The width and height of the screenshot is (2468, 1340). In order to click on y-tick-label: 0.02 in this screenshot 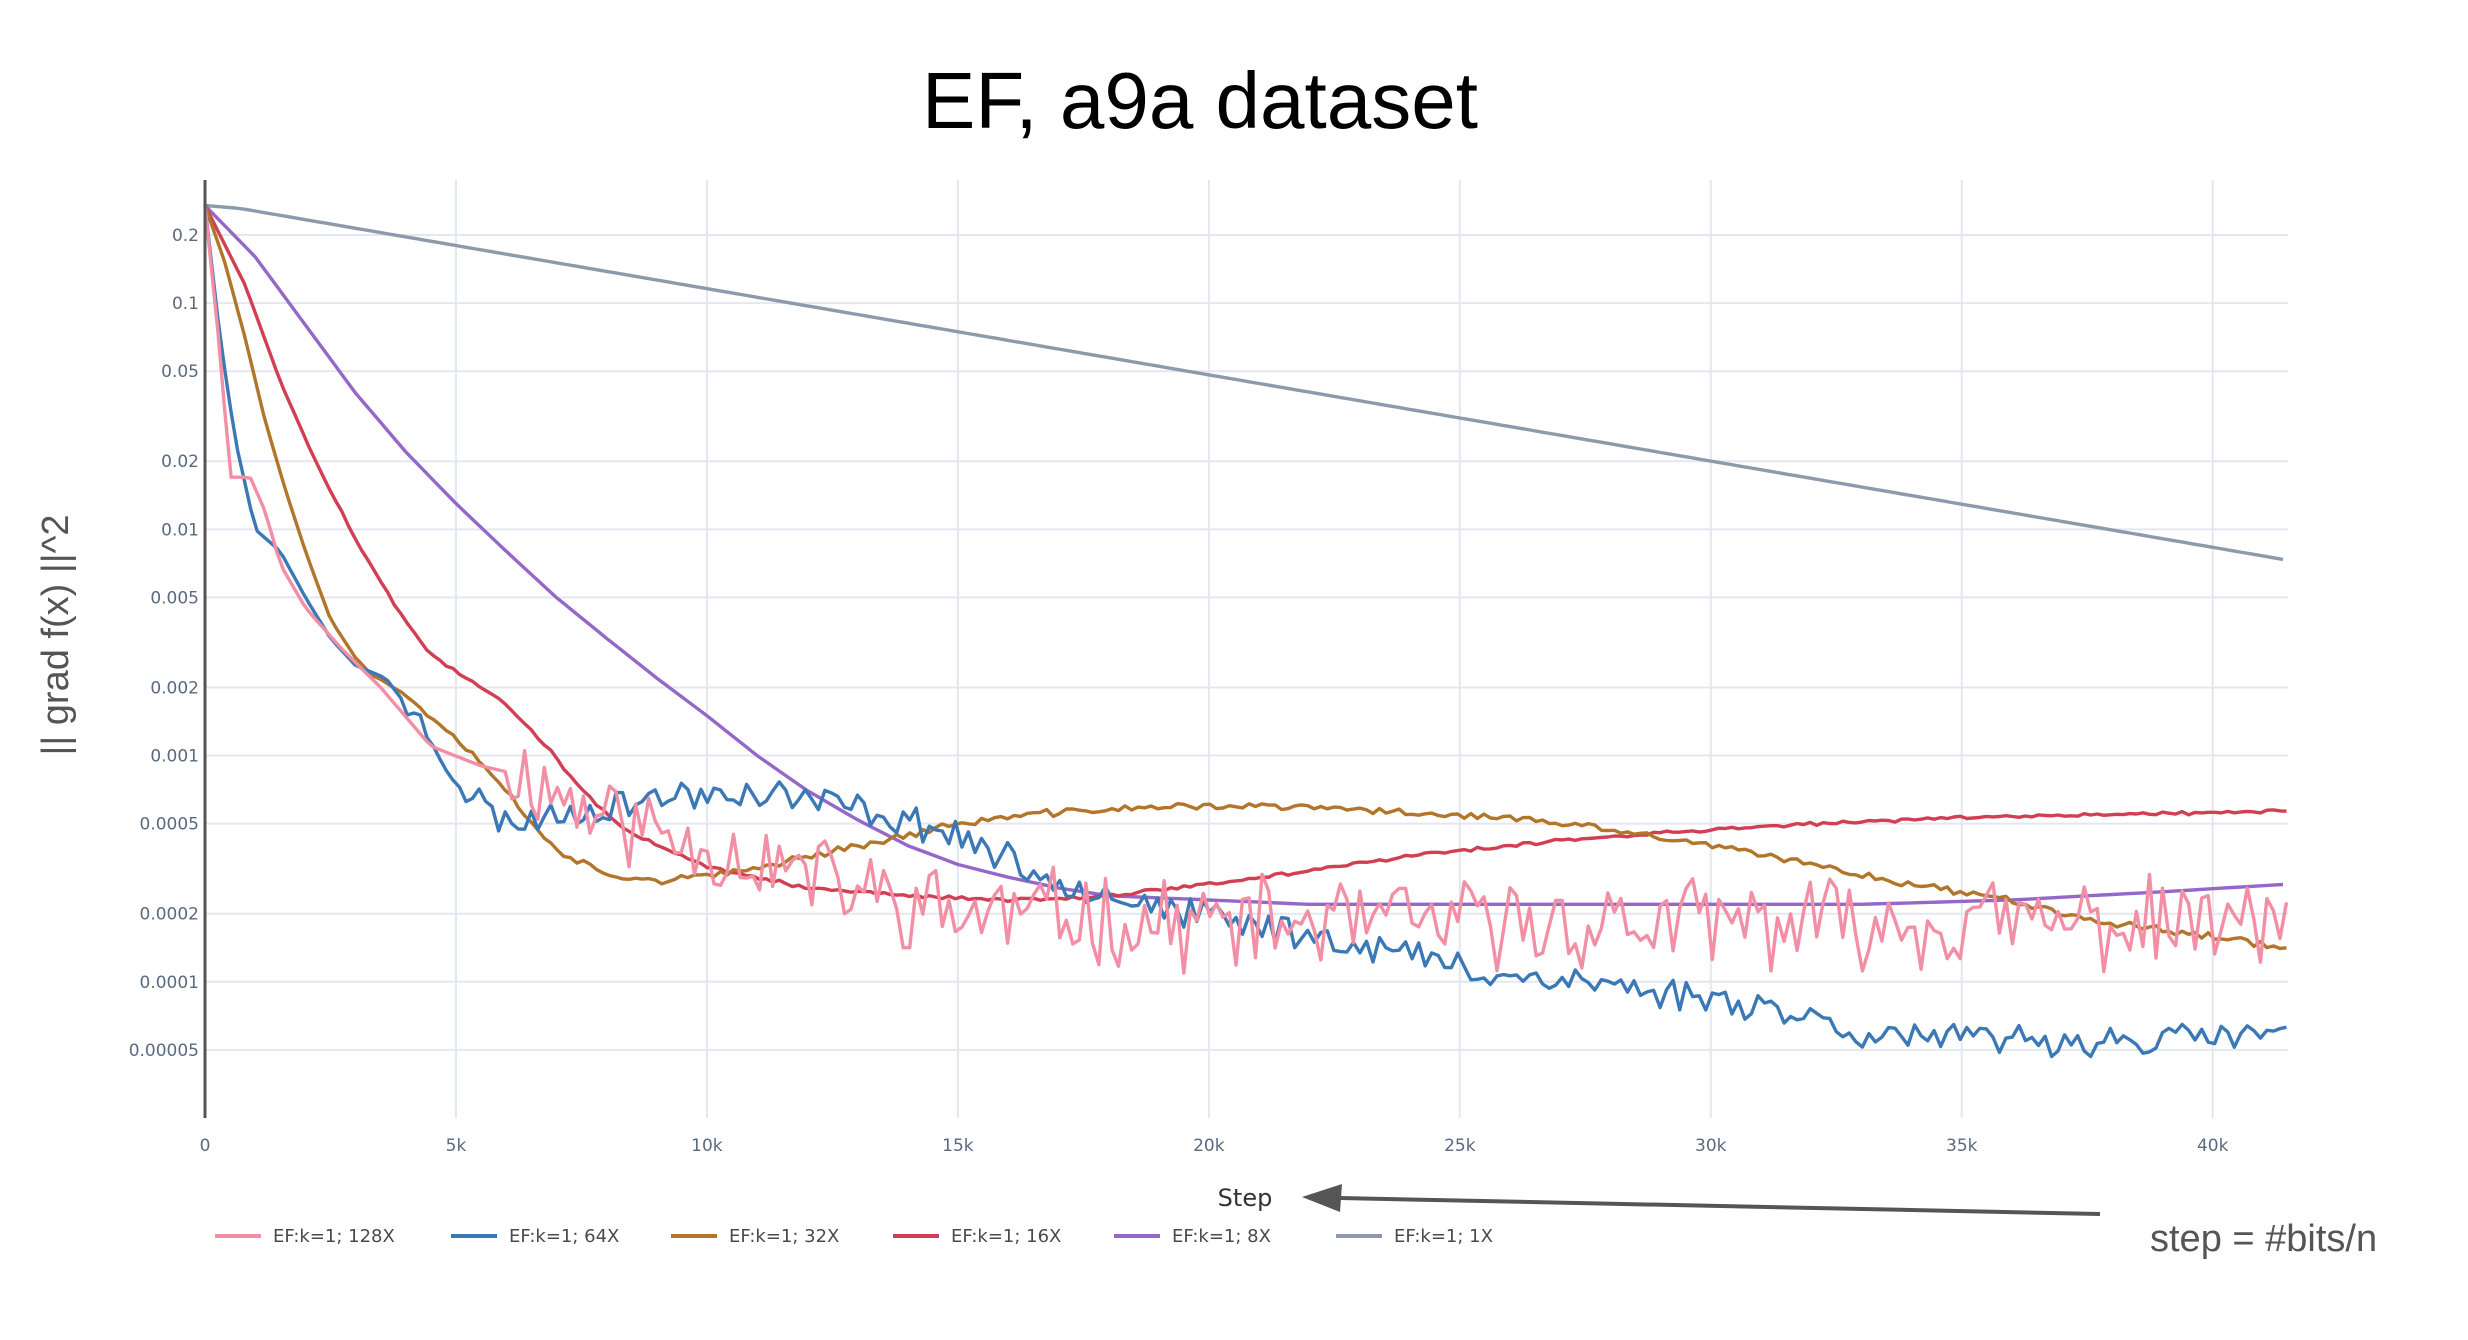, I will do `click(180, 462)`.